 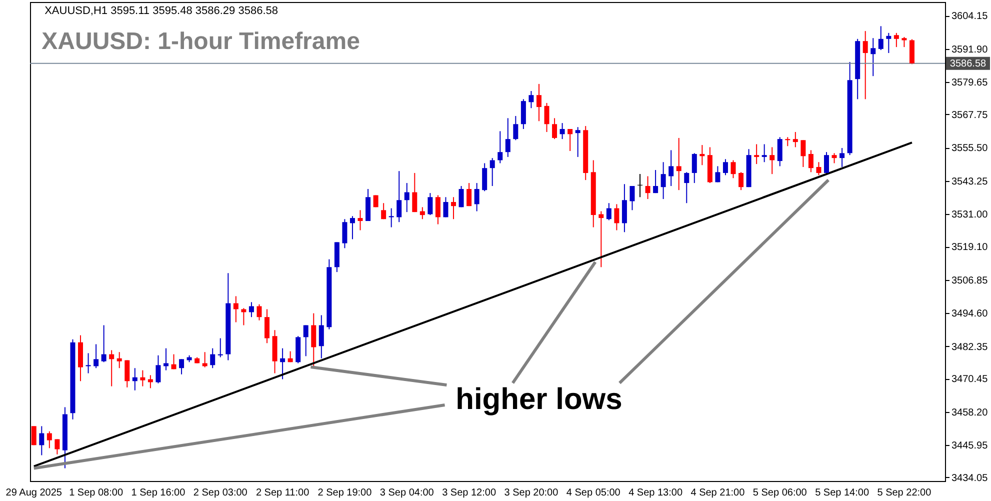 I want to click on y-tick-label: 3555.50, so click(x=970, y=148).